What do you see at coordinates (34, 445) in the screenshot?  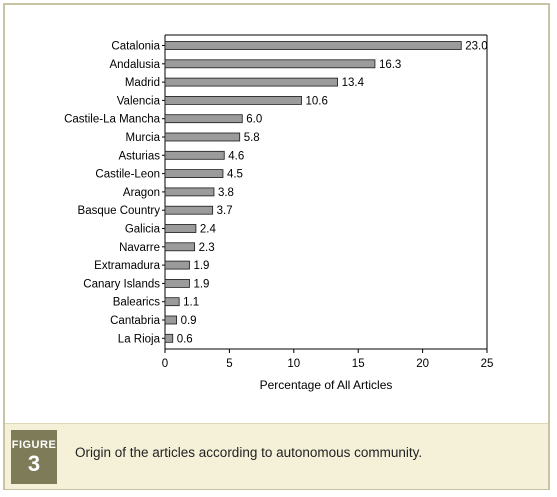 I see `figure-badge-label: FIGURE` at bounding box center [34, 445].